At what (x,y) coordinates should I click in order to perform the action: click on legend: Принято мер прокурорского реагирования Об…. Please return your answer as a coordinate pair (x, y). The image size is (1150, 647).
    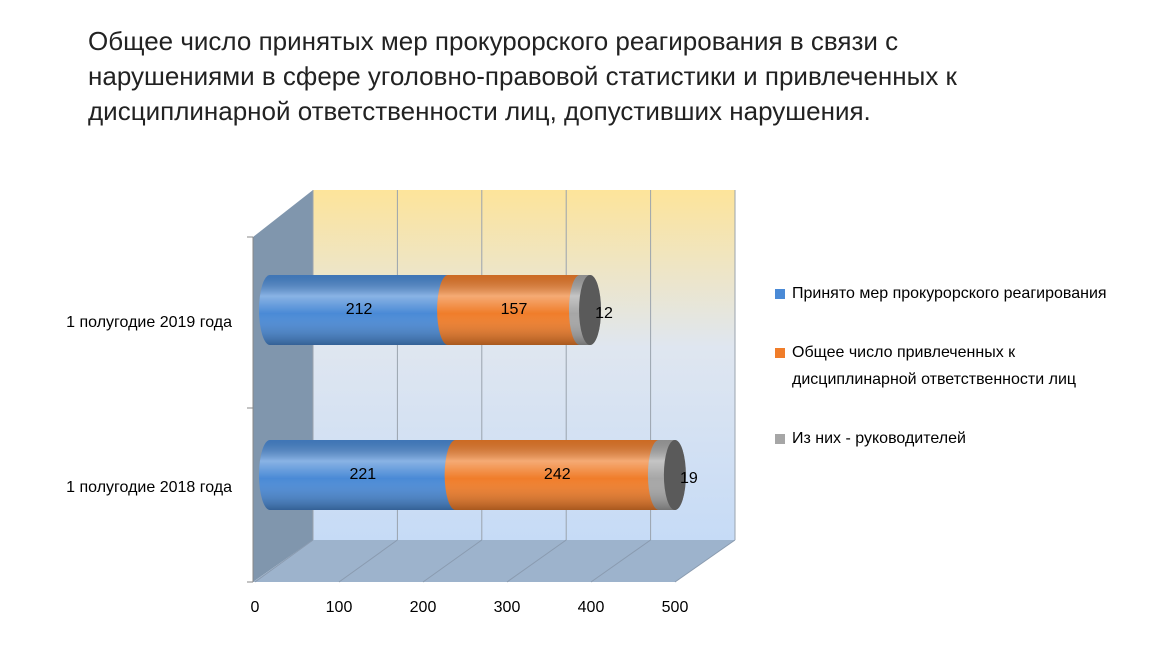
    Looking at the image, I should click on (944, 366).